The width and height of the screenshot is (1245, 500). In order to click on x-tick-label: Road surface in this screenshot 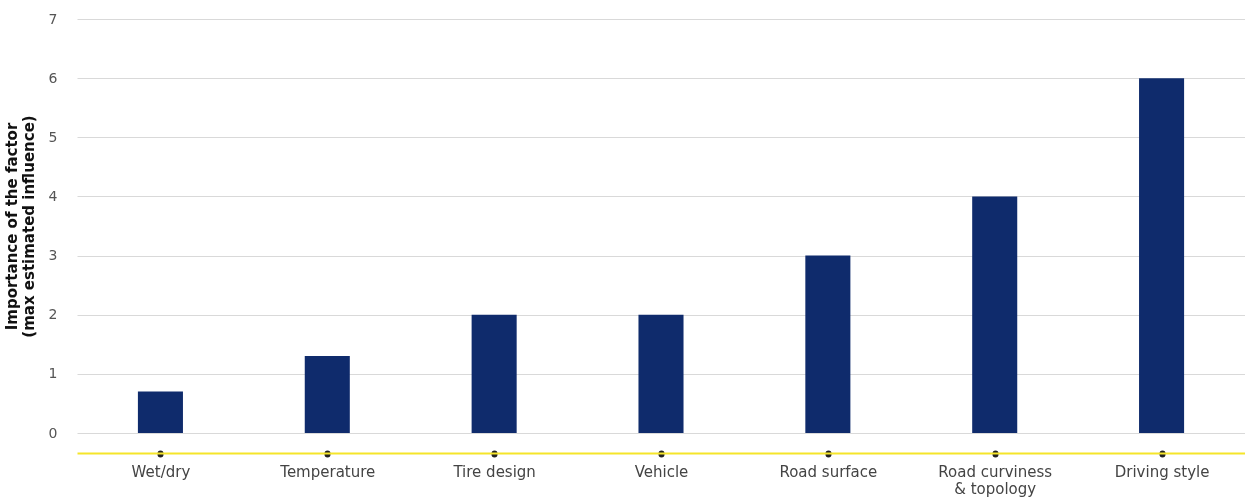, I will do `click(828, 471)`.